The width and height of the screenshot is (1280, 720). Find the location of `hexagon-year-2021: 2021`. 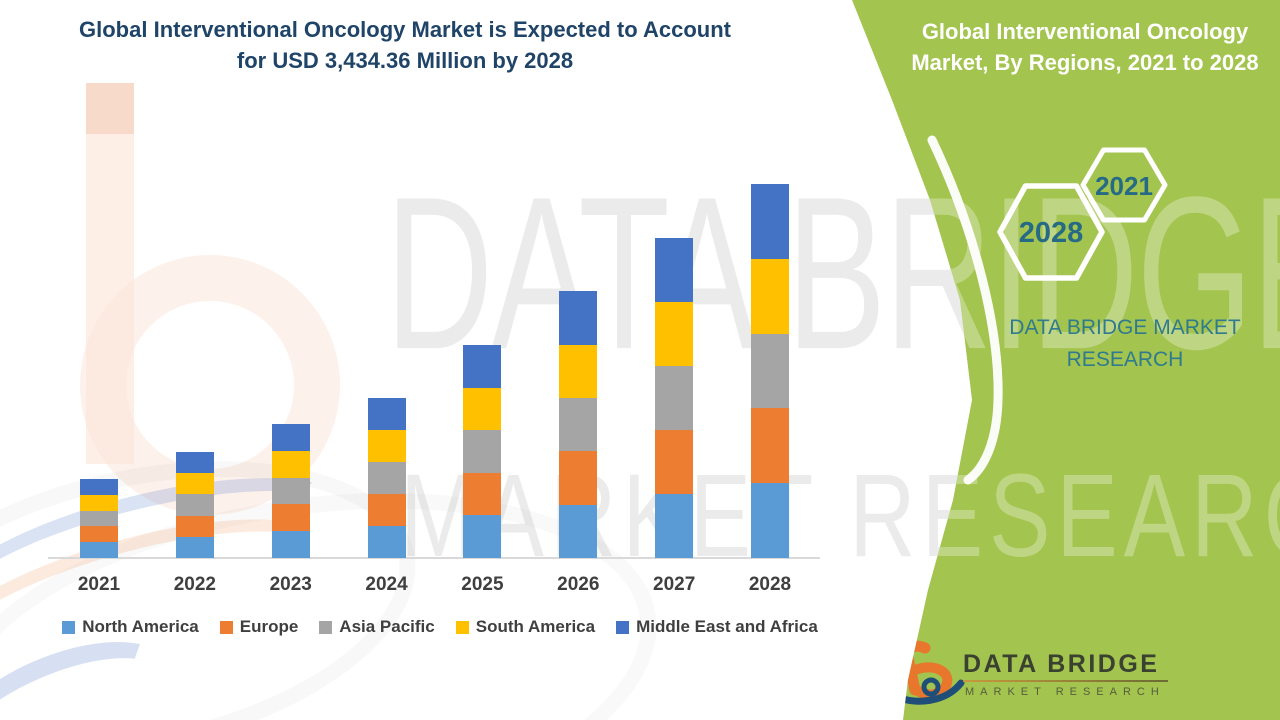

hexagon-year-2021: 2021 is located at coordinates (1124, 186).